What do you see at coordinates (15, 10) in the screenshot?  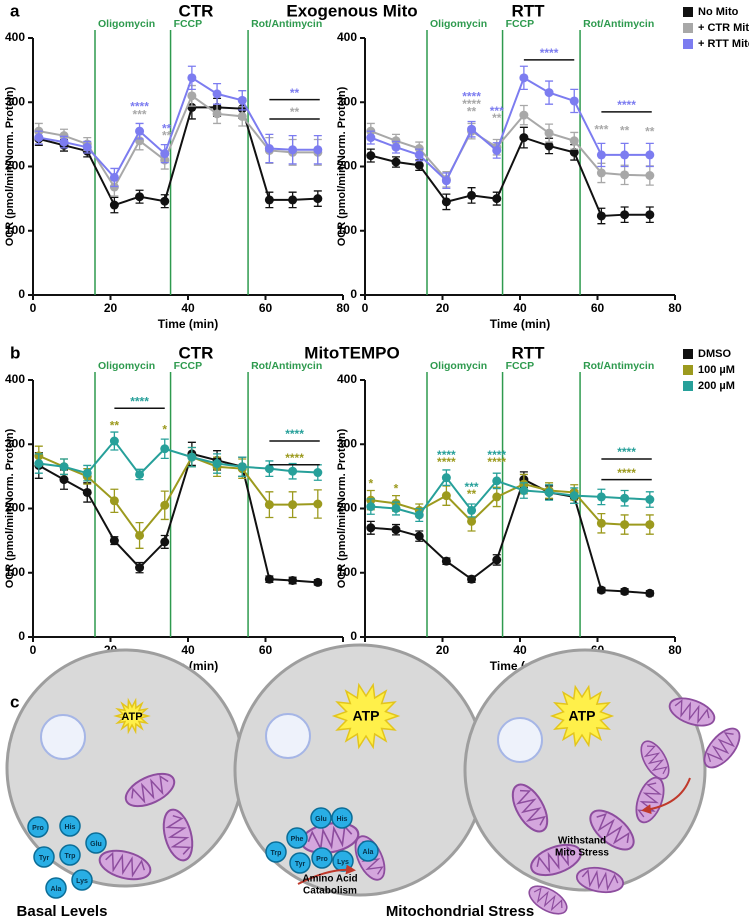 I see `panel-letter: a` at bounding box center [15, 10].